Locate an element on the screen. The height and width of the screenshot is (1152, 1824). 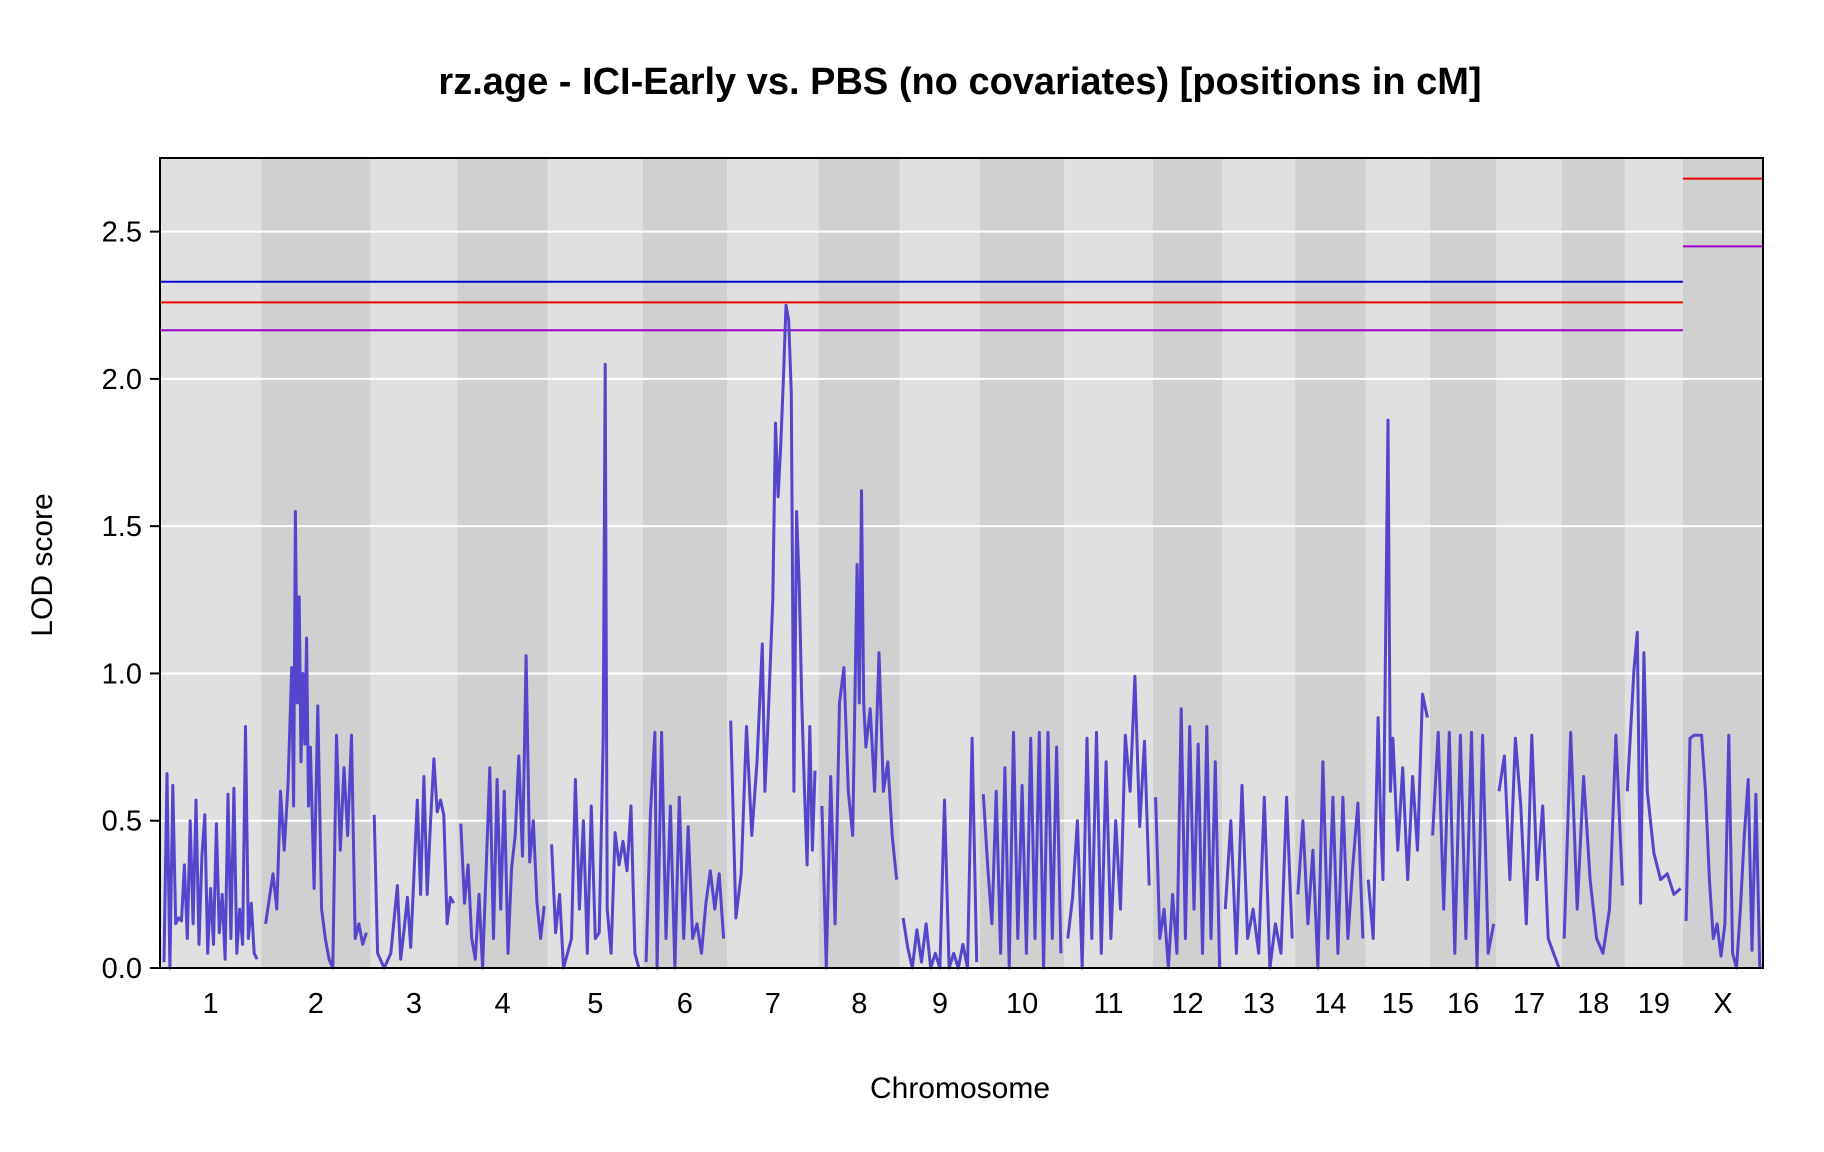
x-tick-label-chr-9: 9 is located at coordinates (940, 1004).